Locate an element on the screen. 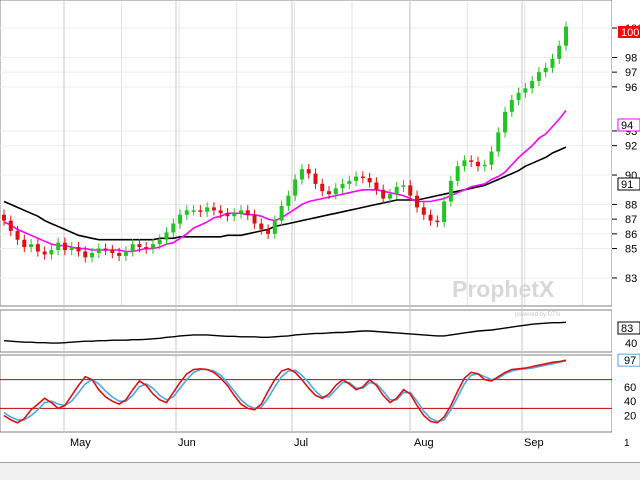  price-tick-label: 92 is located at coordinates (631, 147).